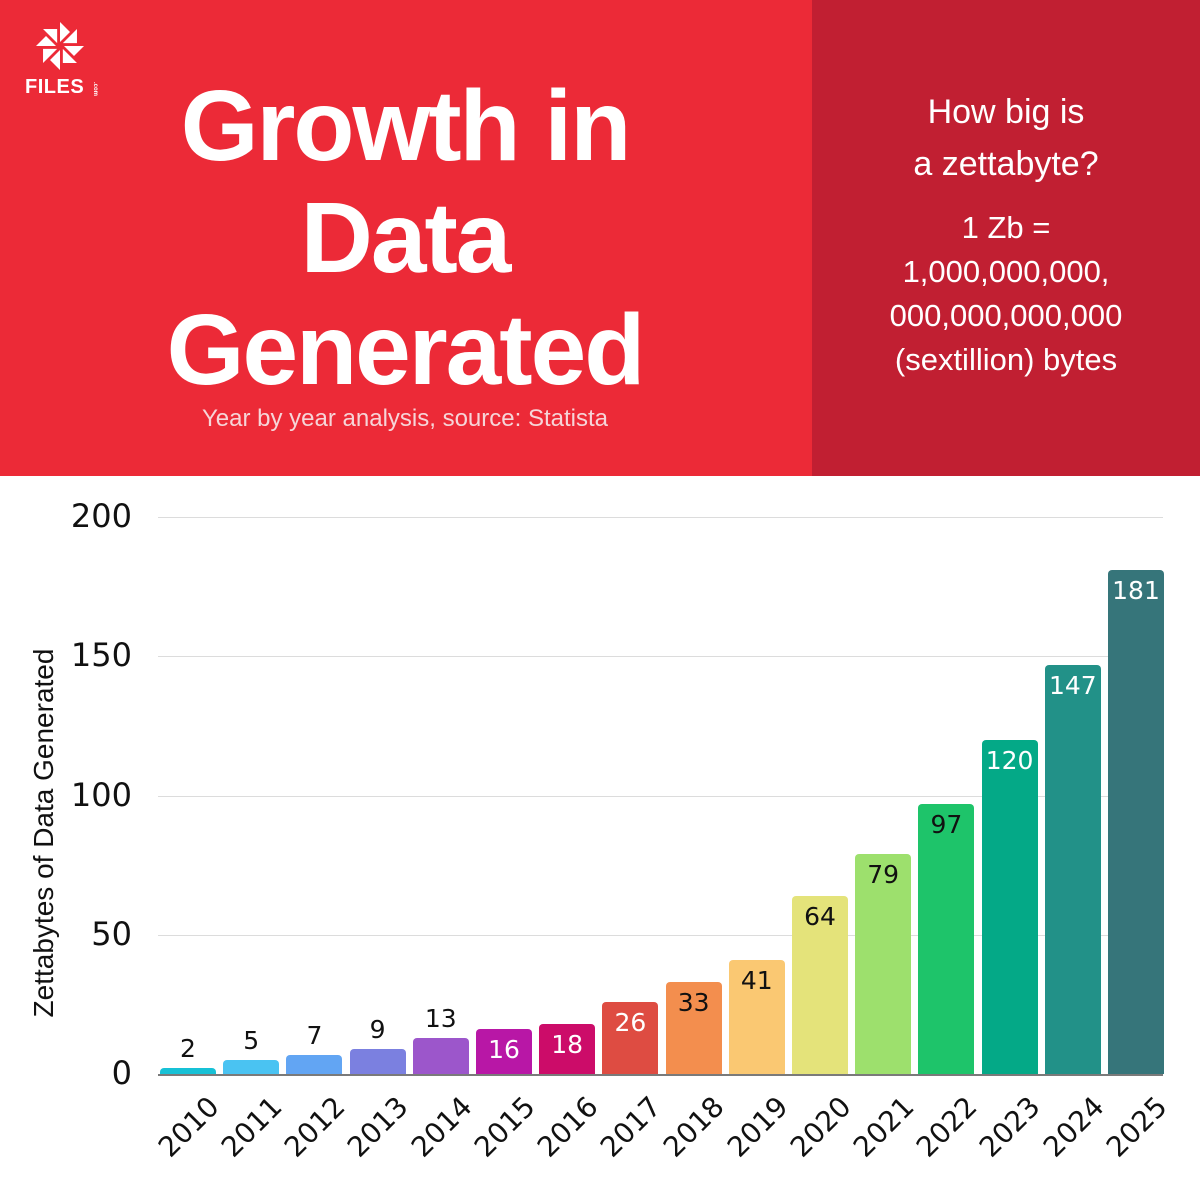 This screenshot has width=1200, height=1200. Describe the element at coordinates (314, 1035) in the screenshot. I see `data-label: 7` at that location.